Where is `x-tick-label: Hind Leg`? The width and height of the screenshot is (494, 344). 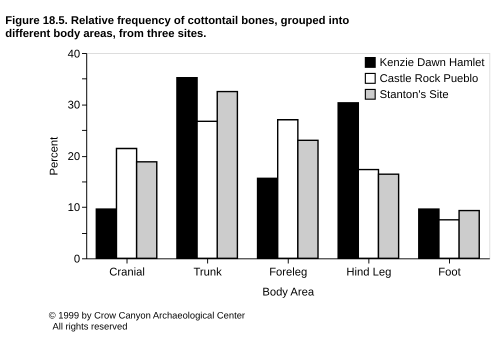
x-tick-label: Hind Leg is located at coordinates (369, 272).